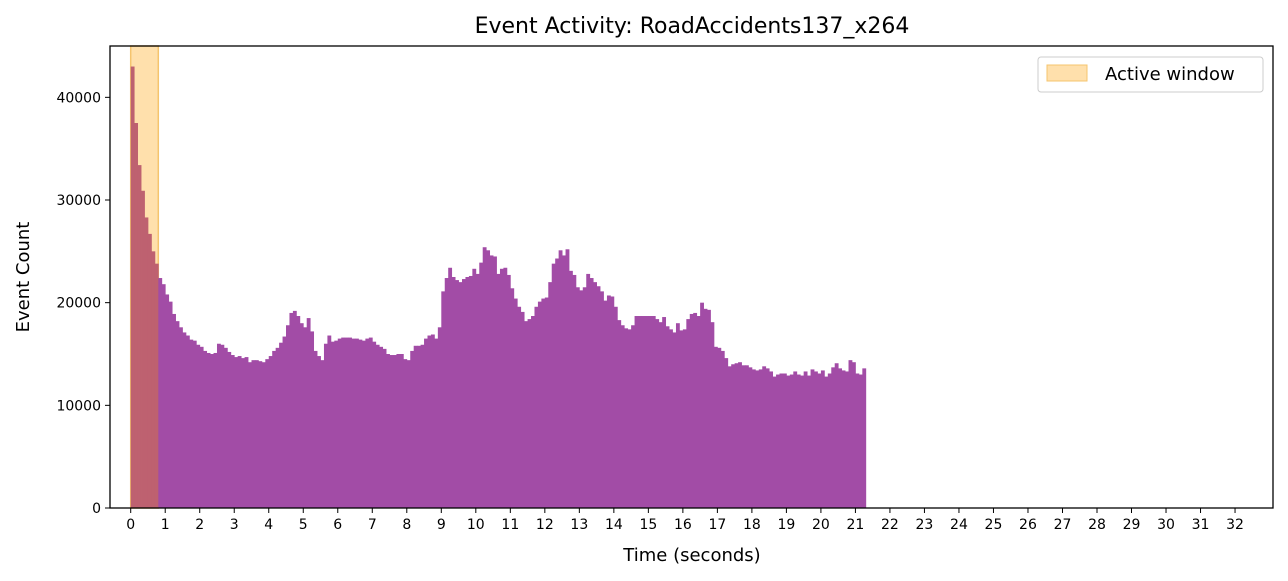 The width and height of the screenshot is (1288, 581). I want to click on x-tick-label: 0, so click(130, 525).